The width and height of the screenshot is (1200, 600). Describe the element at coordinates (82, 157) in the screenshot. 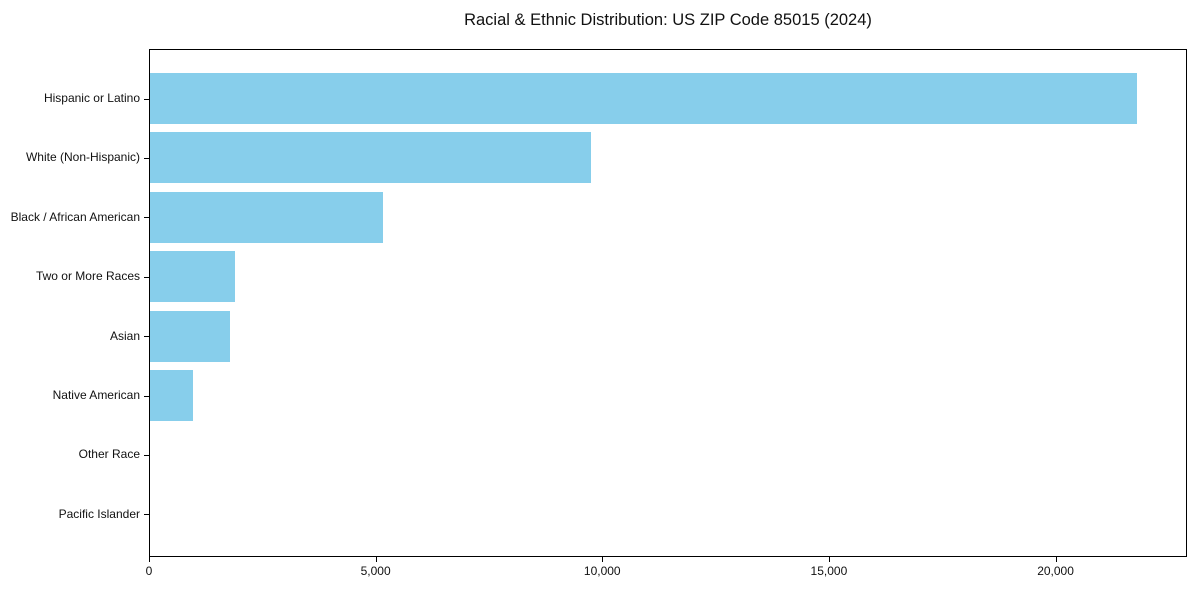

I see `y-axis-label-white-non-hispanic: White (Non-Hispanic)` at that location.